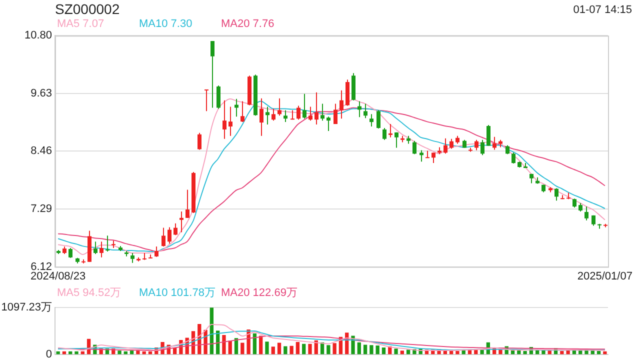 The width and height of the screenshot is (640, 360). Describe the element at coordinates (81, 24) in the screenshot. I see `text: MA5 7.07` at that location.